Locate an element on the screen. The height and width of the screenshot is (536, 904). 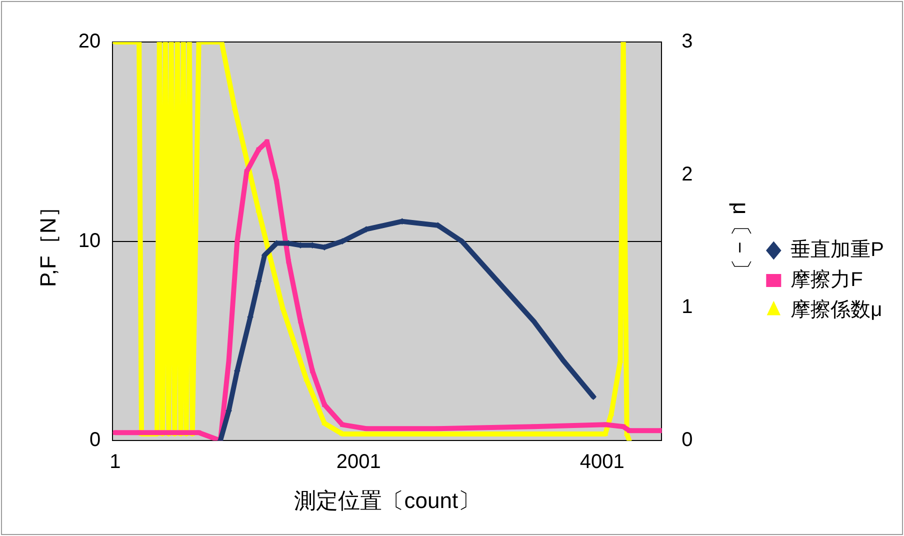
legend-label: 摩擦力F is located at coordinates (826, 280).